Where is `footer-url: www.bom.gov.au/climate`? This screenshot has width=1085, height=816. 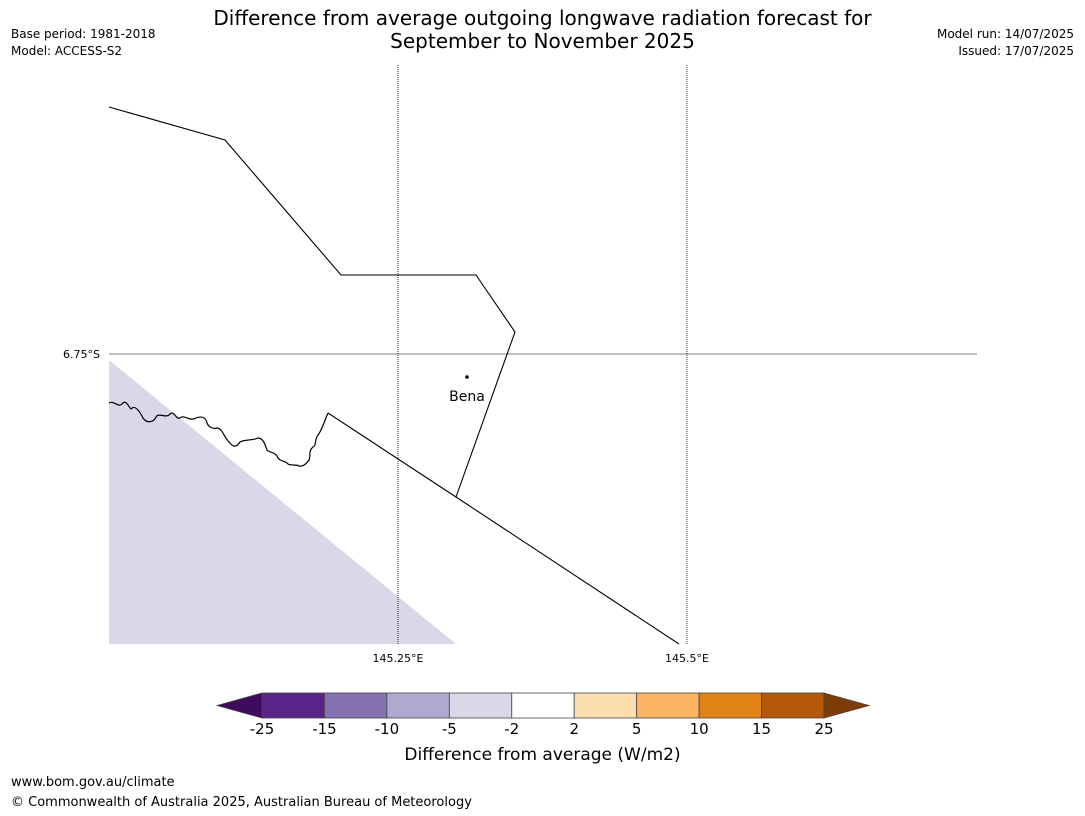 footer-url: www.bom.gov.au/climate is located at coordinates (93, 782).